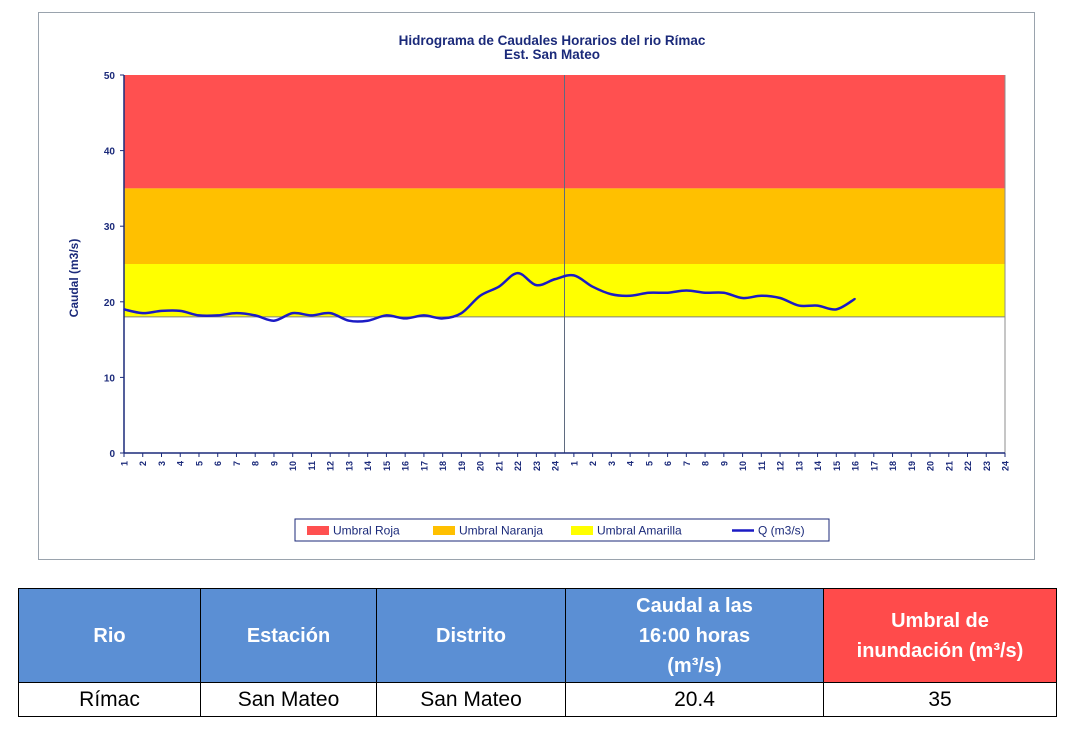 The width and height of the screenshot is (1089, 736). Describe the element at coordinates (856, 466) in the screenshot. I see `x-tick-label: 16` at that location.